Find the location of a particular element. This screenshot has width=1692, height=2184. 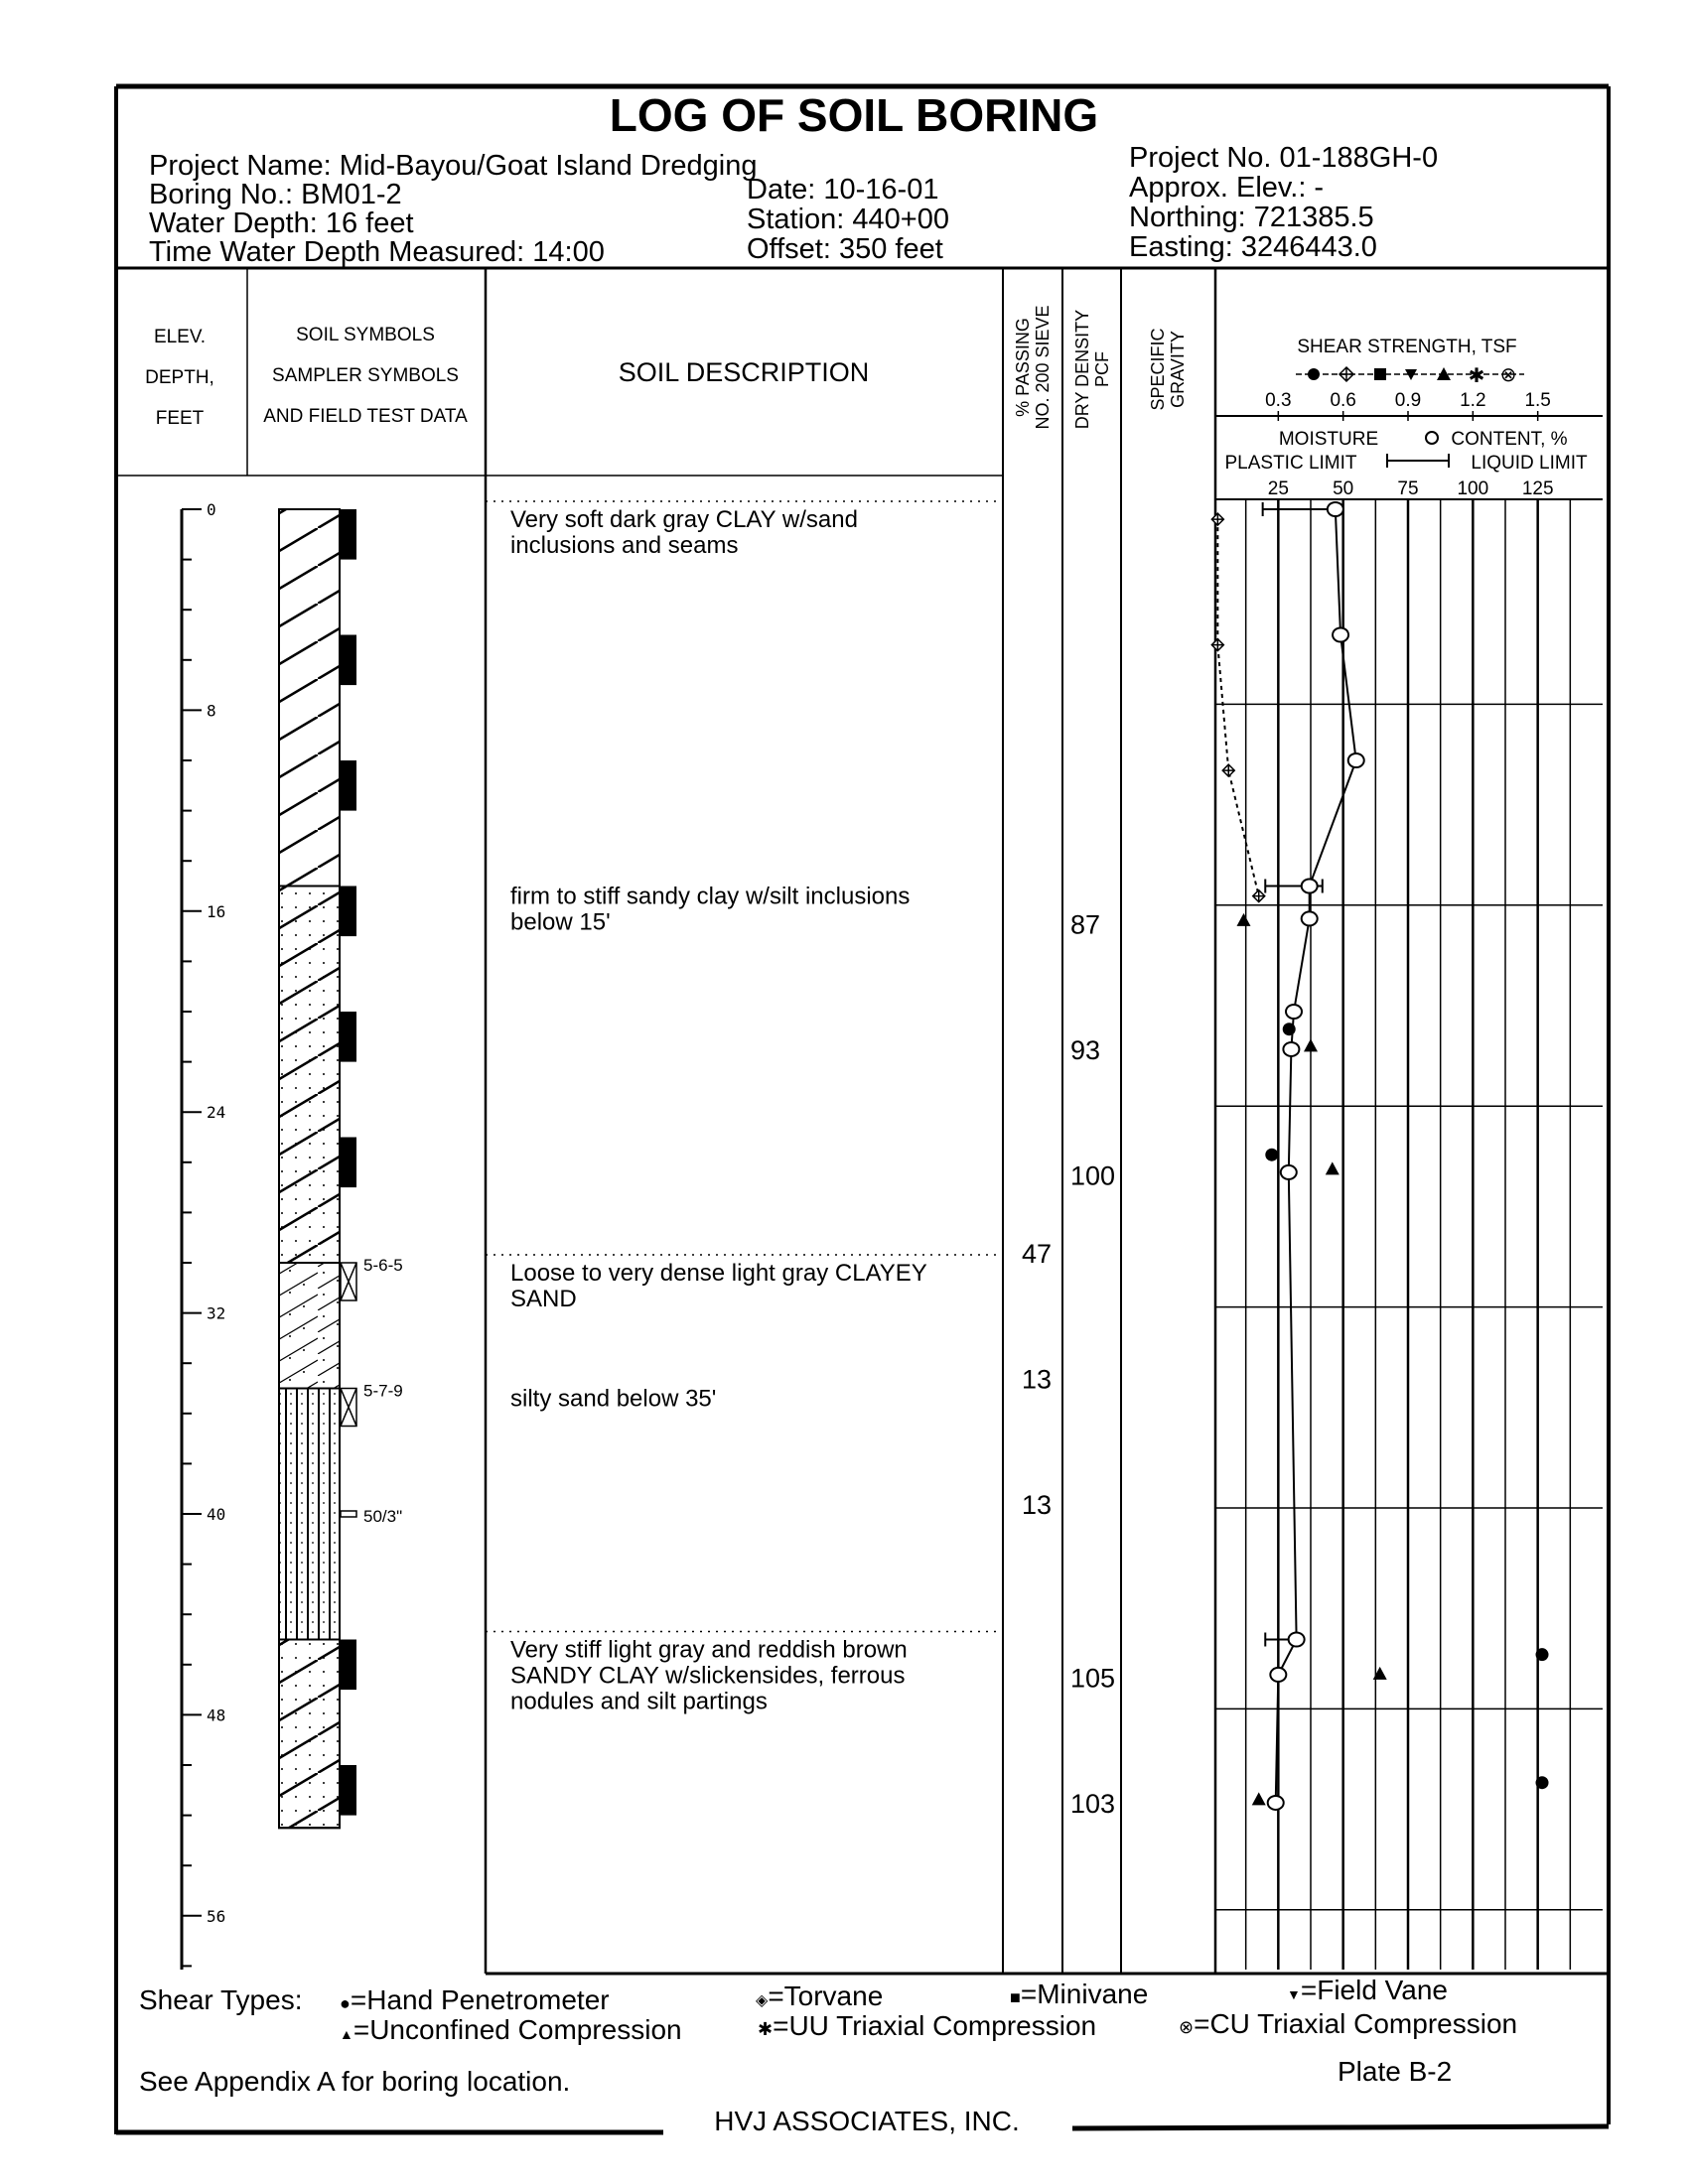

moisture-circle-icon is located at coordinates (1432, 438).